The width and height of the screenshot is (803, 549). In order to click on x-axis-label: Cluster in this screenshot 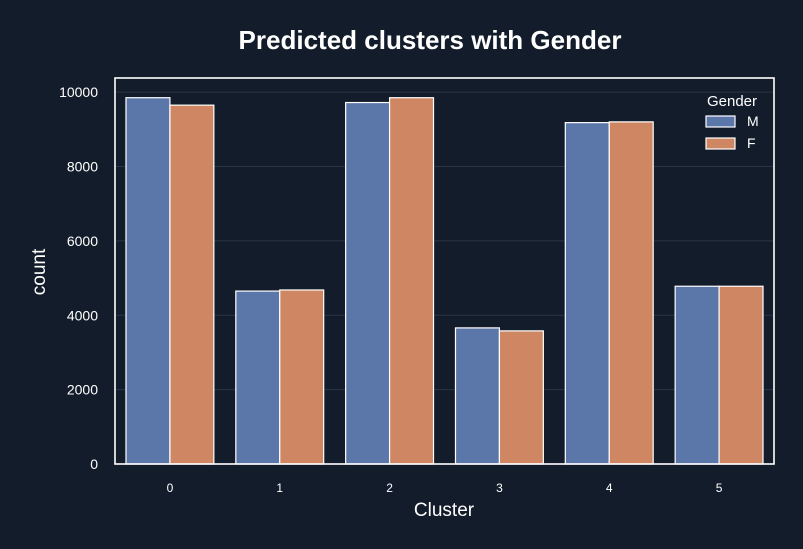, I will do `click(444, 510)`.